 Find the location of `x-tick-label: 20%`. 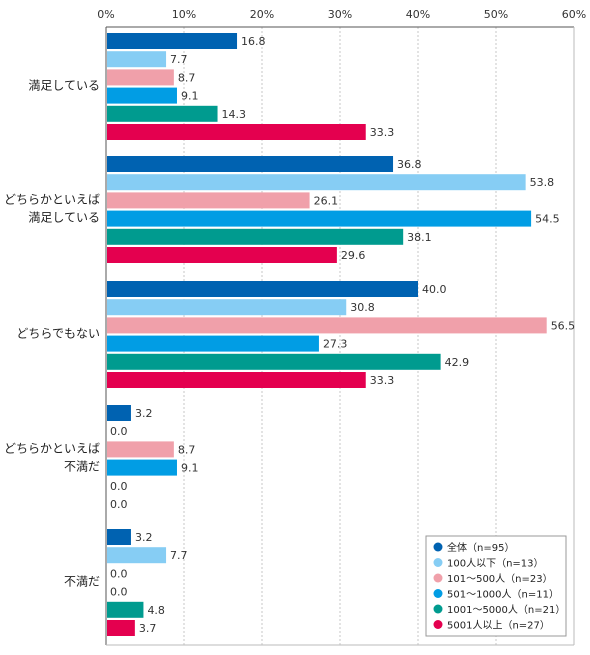

x-tick-label: 20% is located at coordinates (262, 14).